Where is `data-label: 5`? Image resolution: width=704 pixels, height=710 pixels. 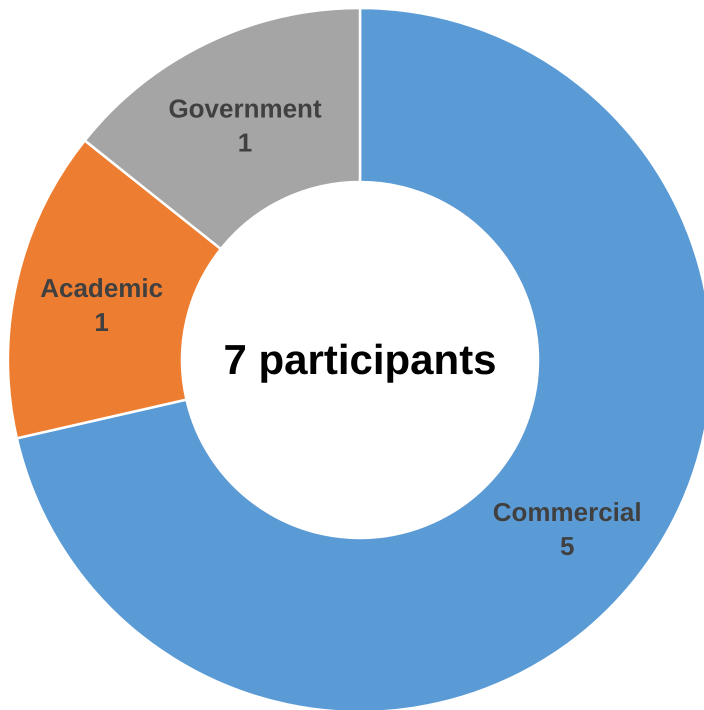
data-label: 5 is located at coordinates (567, 546).